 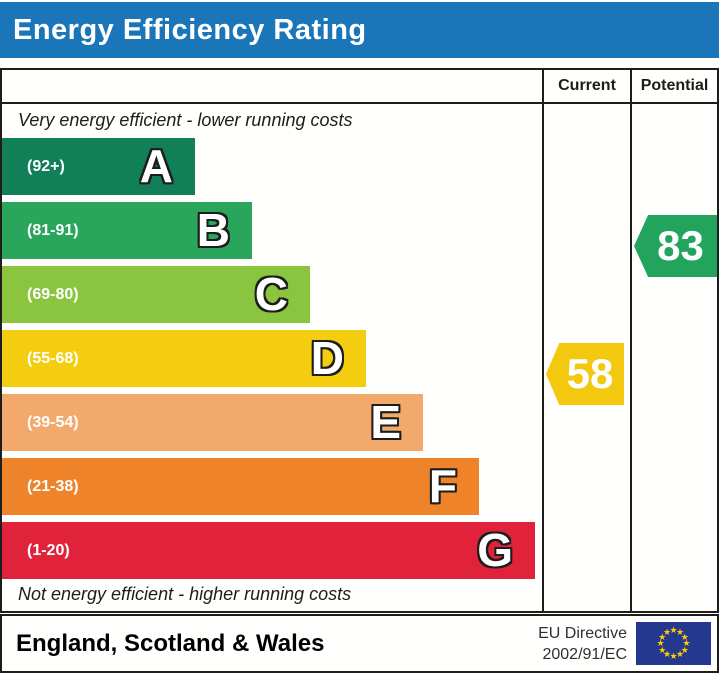 I want to click on band-b: (81-91) B, so click(x=127, y=230).